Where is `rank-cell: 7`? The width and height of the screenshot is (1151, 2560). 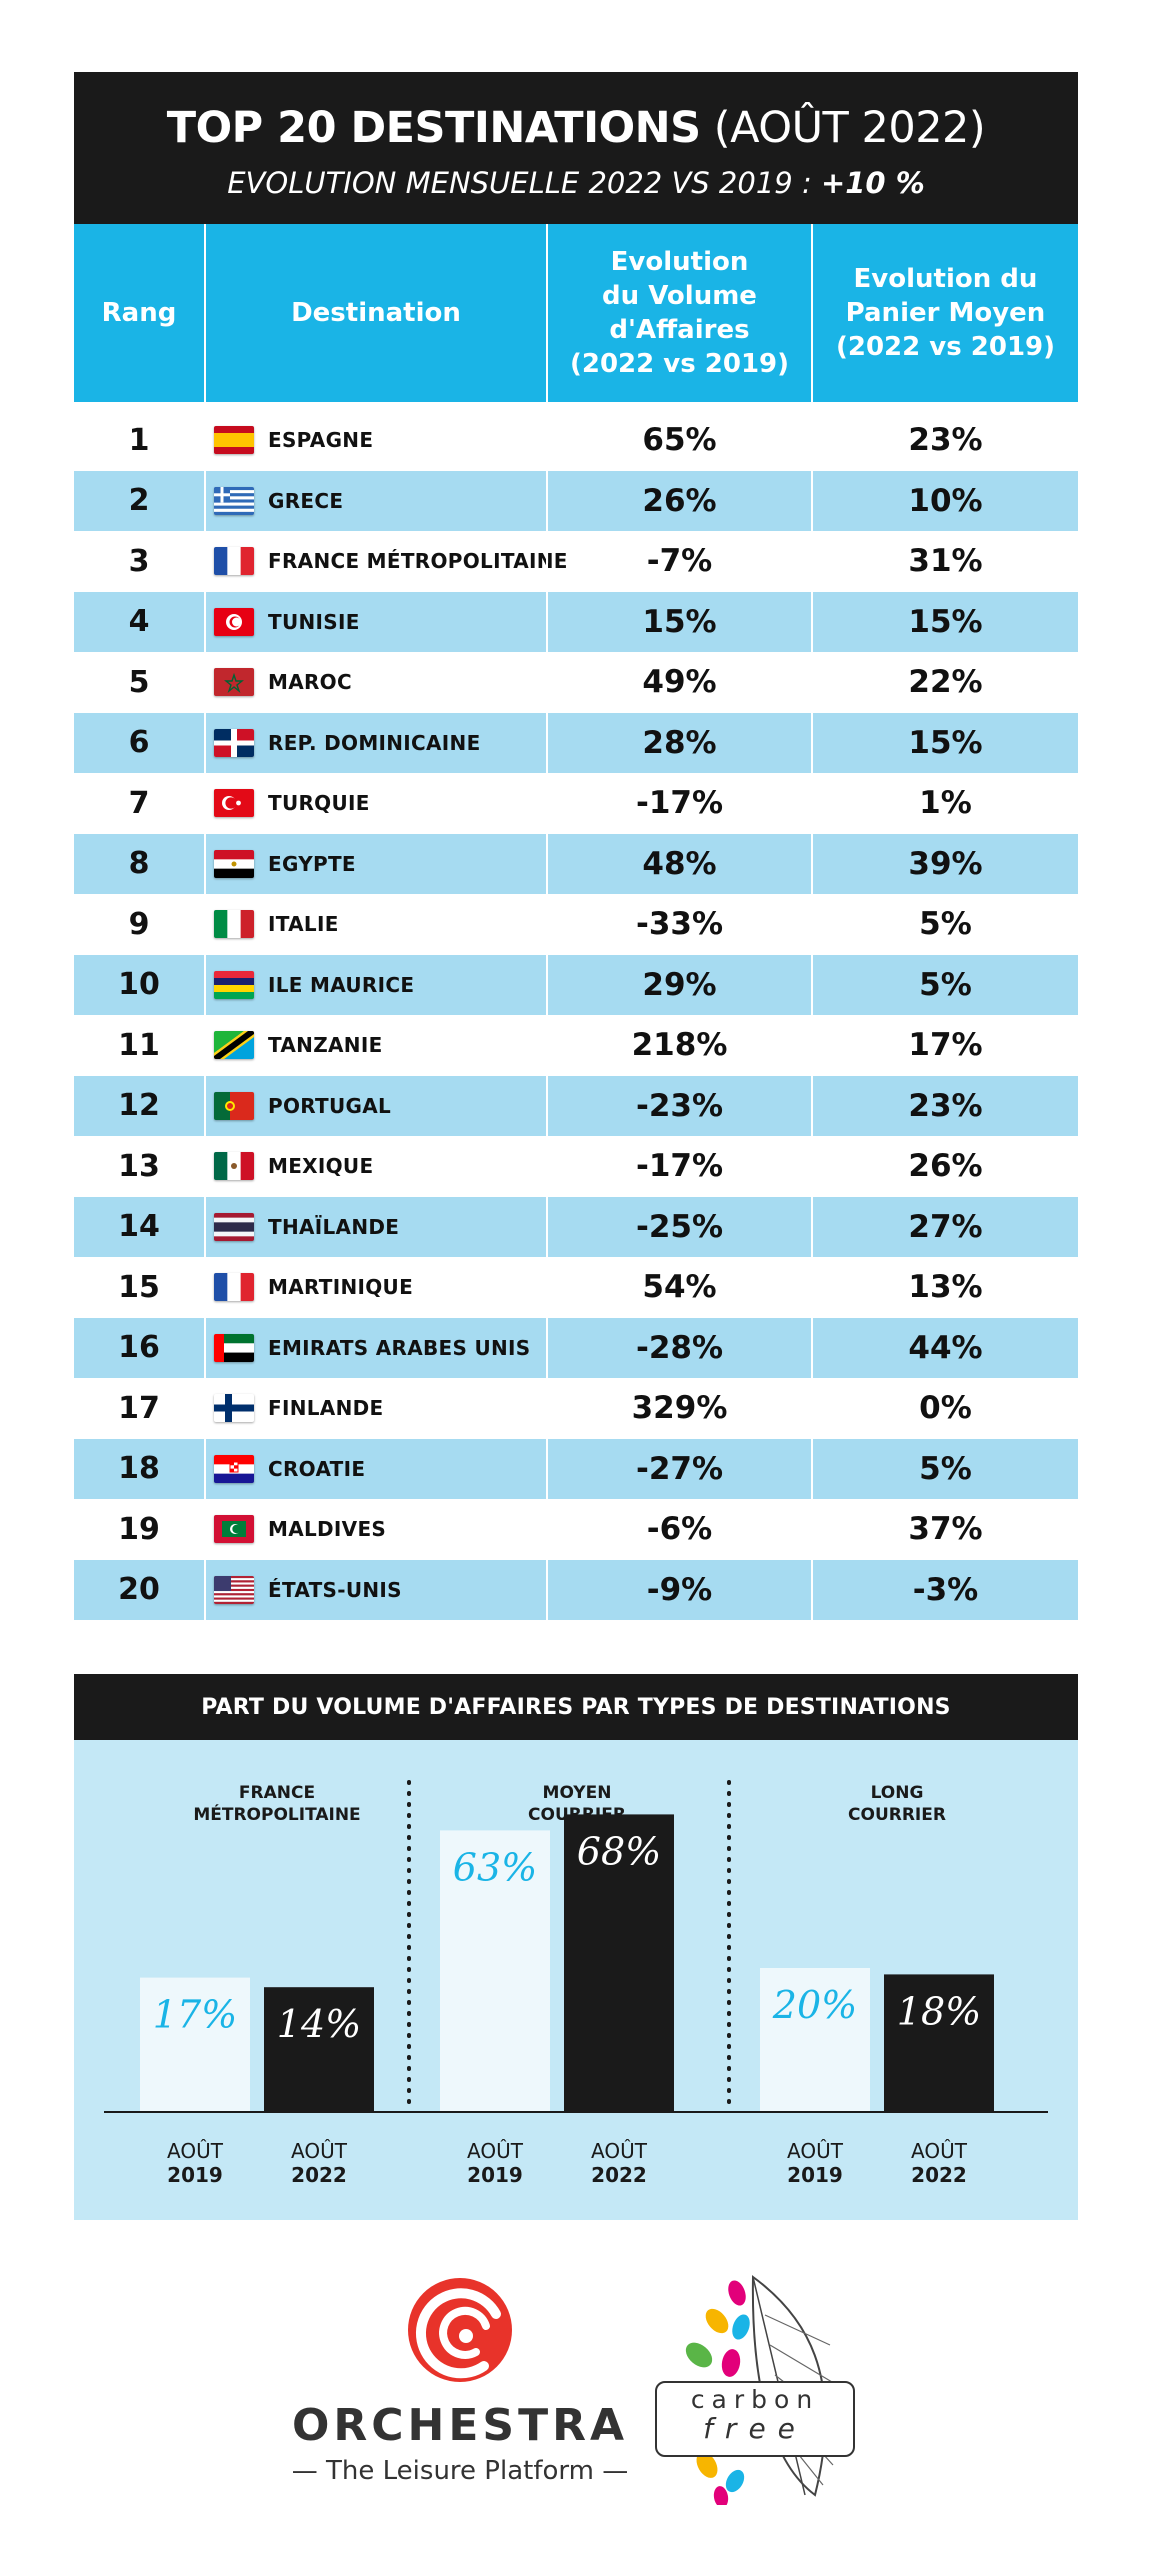 rank-cell: 7 is located at coordinates (139, 803).